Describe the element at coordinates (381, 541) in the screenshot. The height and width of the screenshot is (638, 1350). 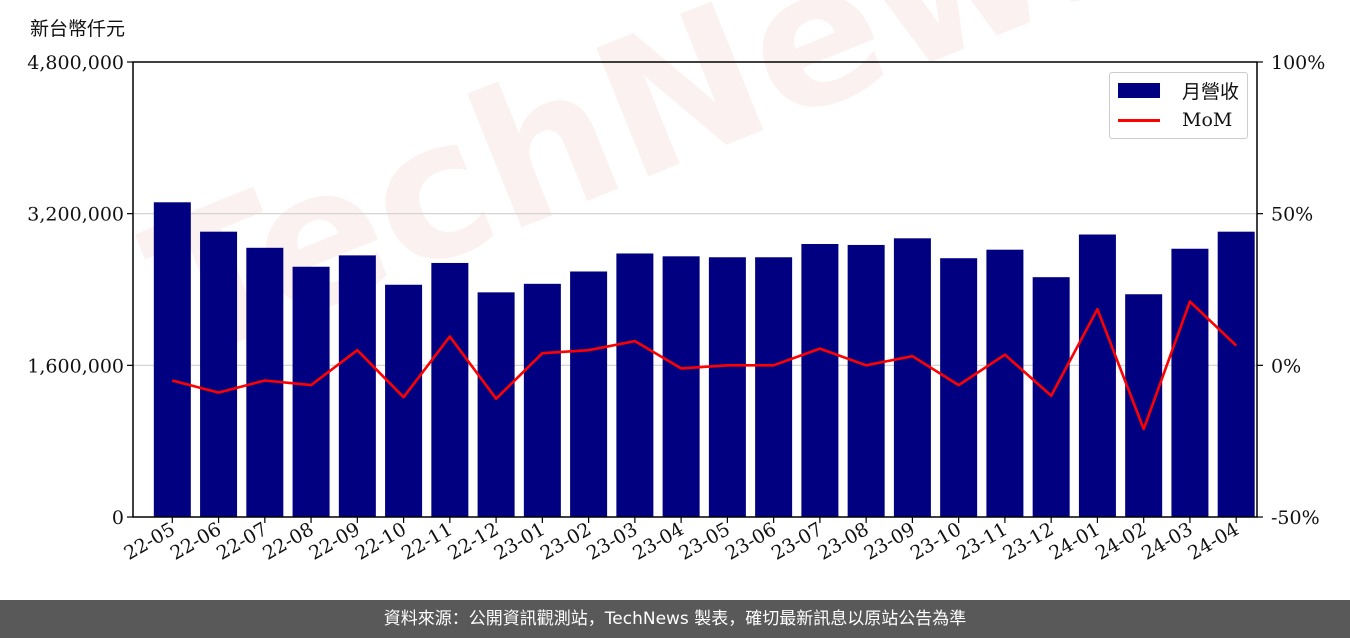
I see `x-tick-label: 22-10` at that location.